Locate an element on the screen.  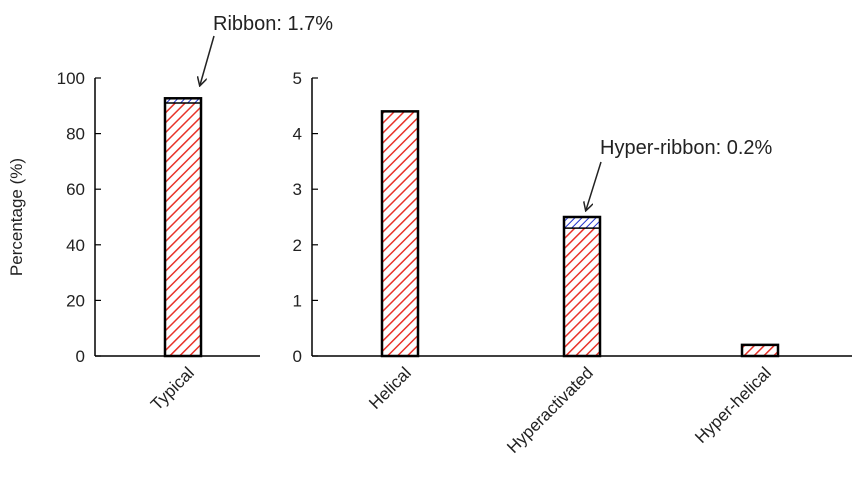
annotation-label: Hyper-ribbon: 0.2% is located at coordinates (686, 148).